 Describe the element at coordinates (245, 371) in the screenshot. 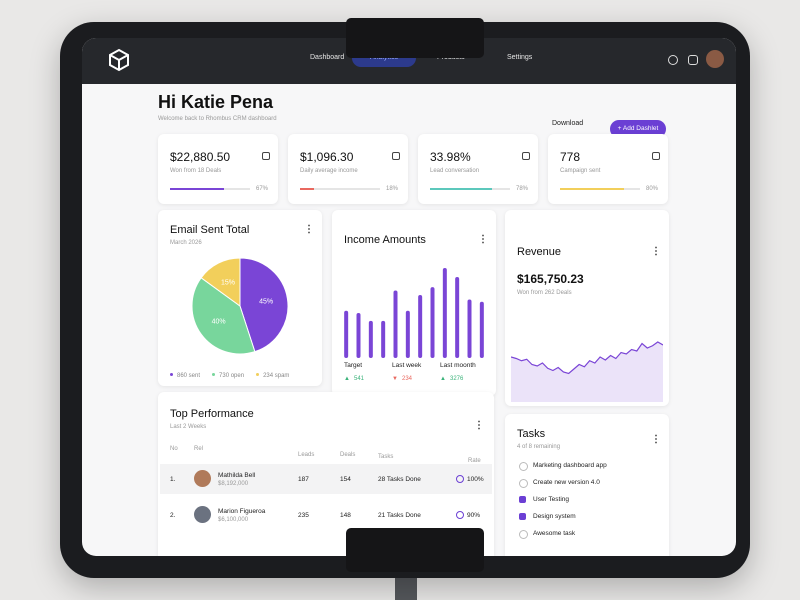

I see `legend: 860 sent 730 open 234 spam` at that location.